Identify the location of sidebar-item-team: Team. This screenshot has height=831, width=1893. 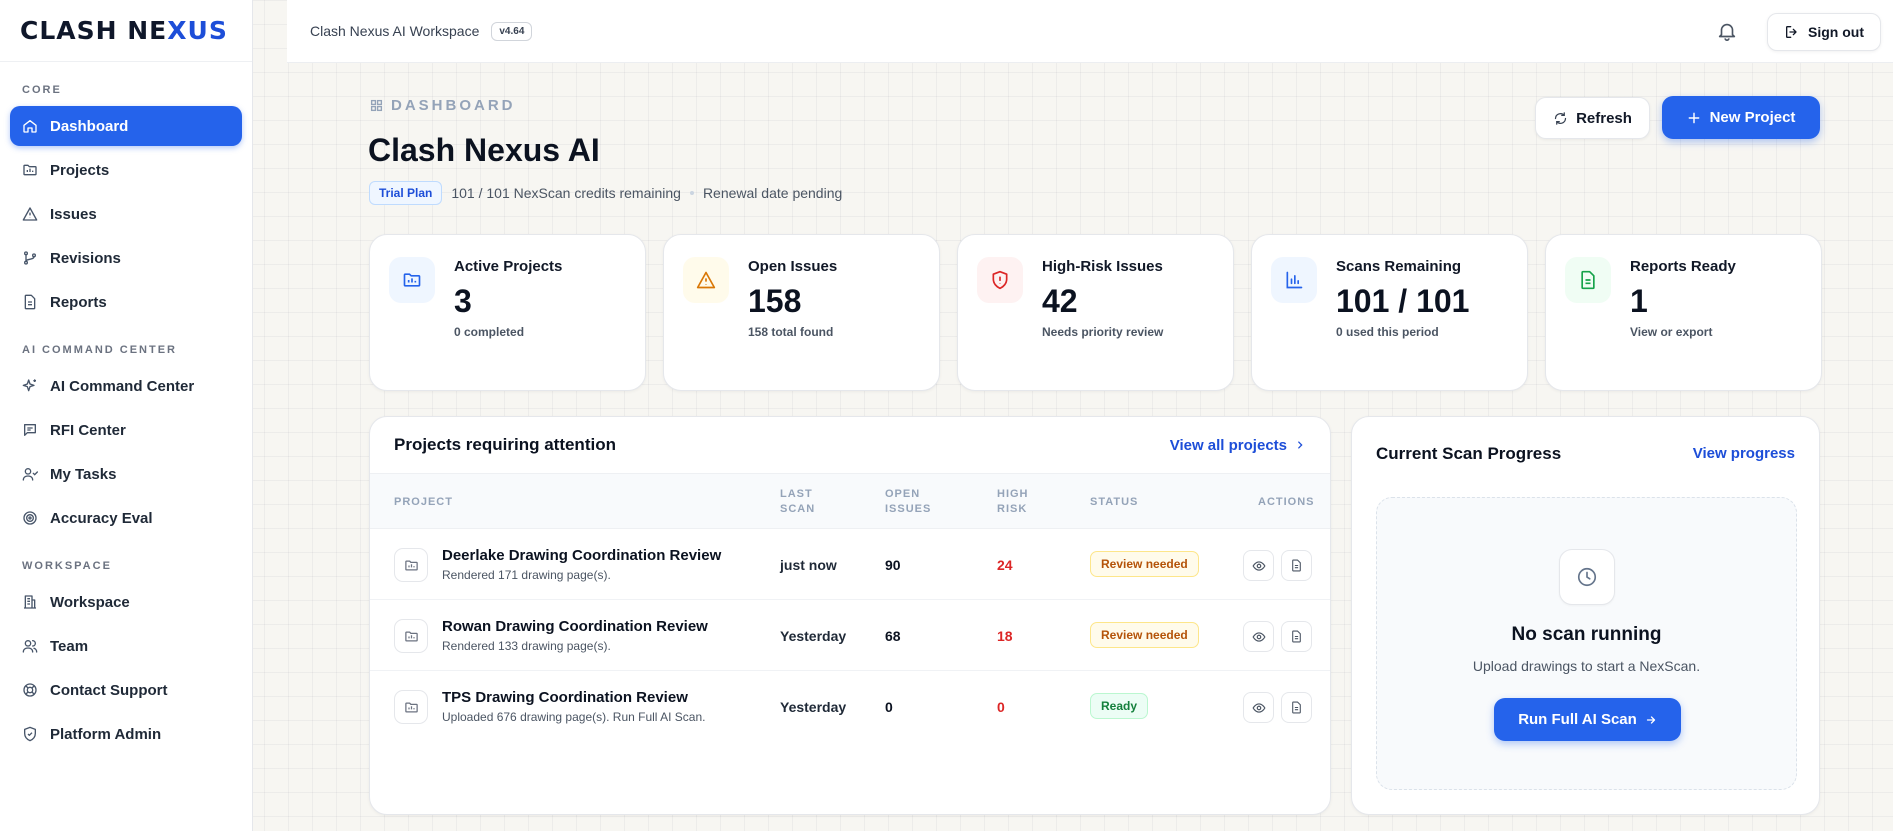
(126, 646).